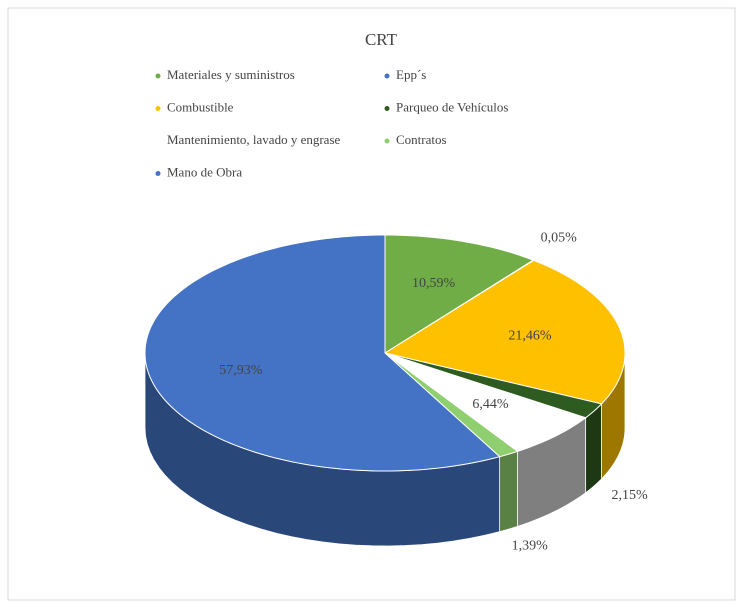 The width and height of the screenshot is (744, 607). Describe the element at coordinates (241, 370) in the screenshot. I see `data-label: 57,93%` at that location.